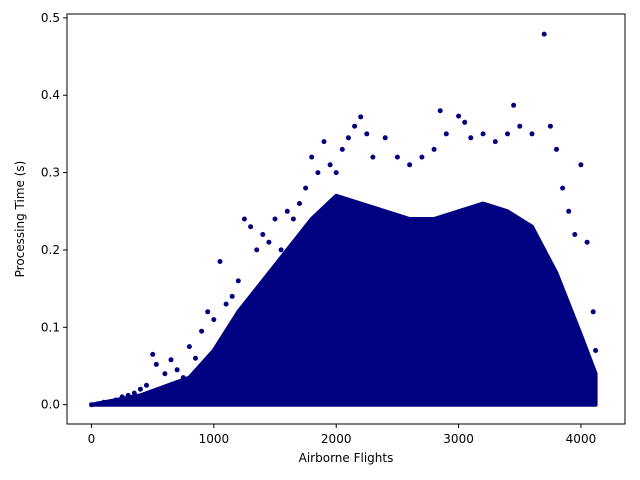 Image resolution: width=640 pixels, height=480 pixels. What do you see at coordinates (346, 458) in the screenshot?
I see `x-axis-label: Airborne Flights` at bounding box center [346, 458].